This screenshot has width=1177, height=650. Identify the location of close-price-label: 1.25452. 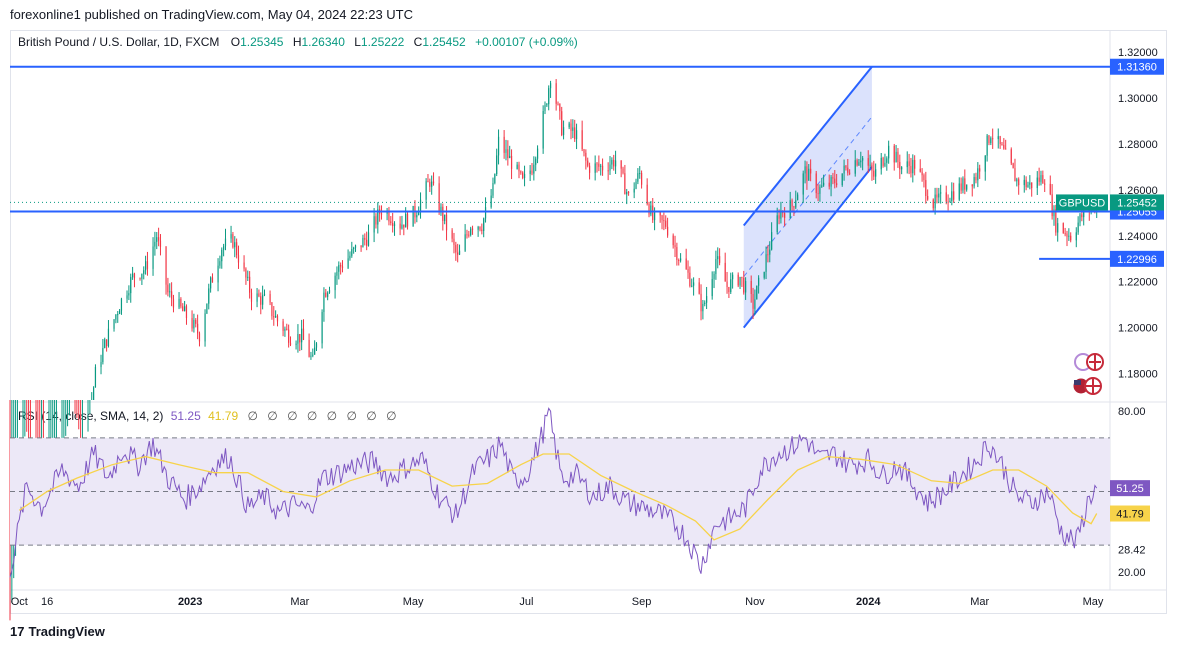
(1137, 203).